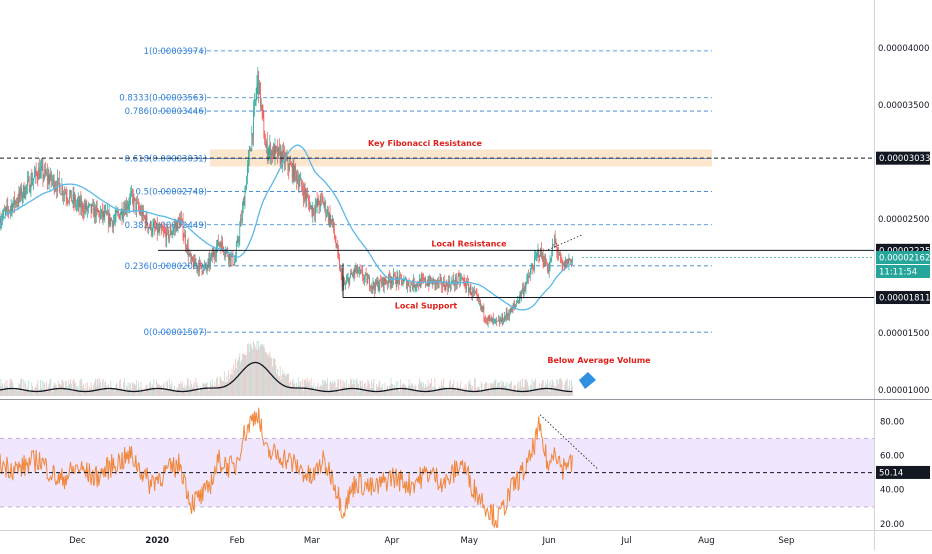 The height and width of the screenshot is (554, 932). I want to click on rsi-tick-label: 80.00, so click(892, 422).